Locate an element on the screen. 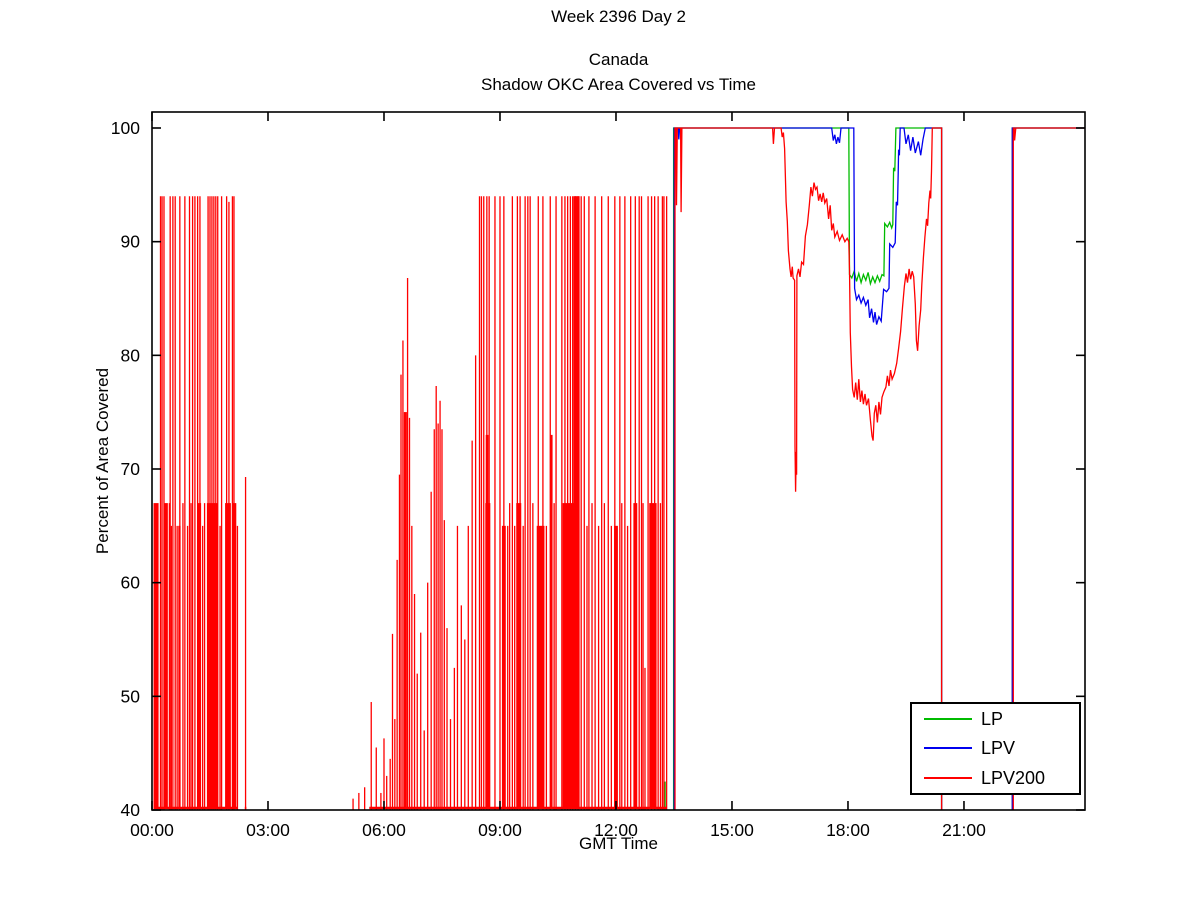  legend-entry-lpv200: LPV200 is located at coordinates (995, 778).